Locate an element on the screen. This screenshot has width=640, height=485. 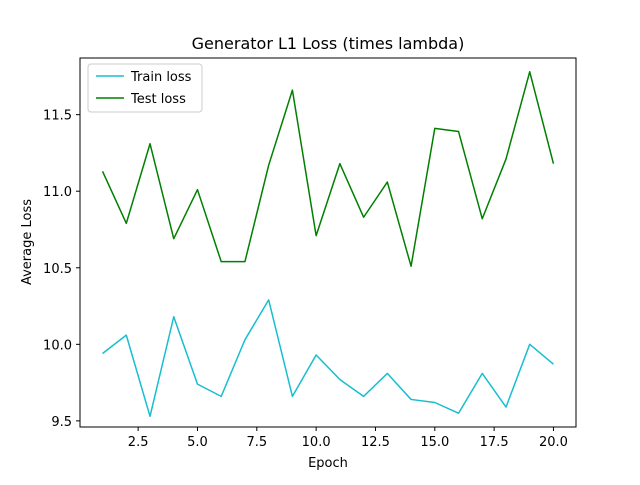
y-axis-label: Average Loss is located at coordinates (27, 242).